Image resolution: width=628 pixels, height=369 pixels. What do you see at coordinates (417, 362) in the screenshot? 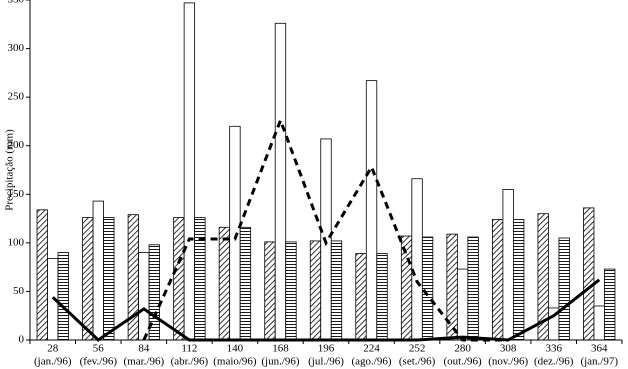
I see `x-tick-sublabel: (set./96)` at bounding box center [417, 362].